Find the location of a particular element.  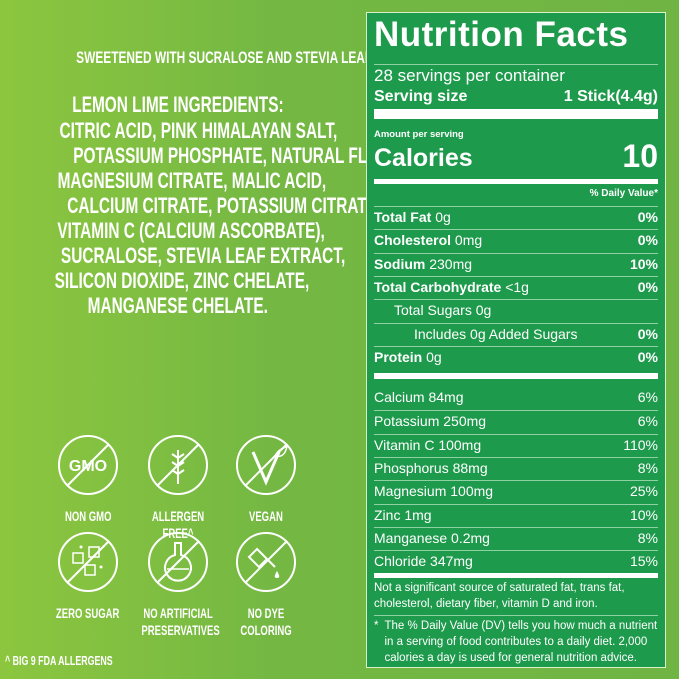

nutrient-row: Total Carbohydrate <1g 0% is located at coordinates (516, 286).